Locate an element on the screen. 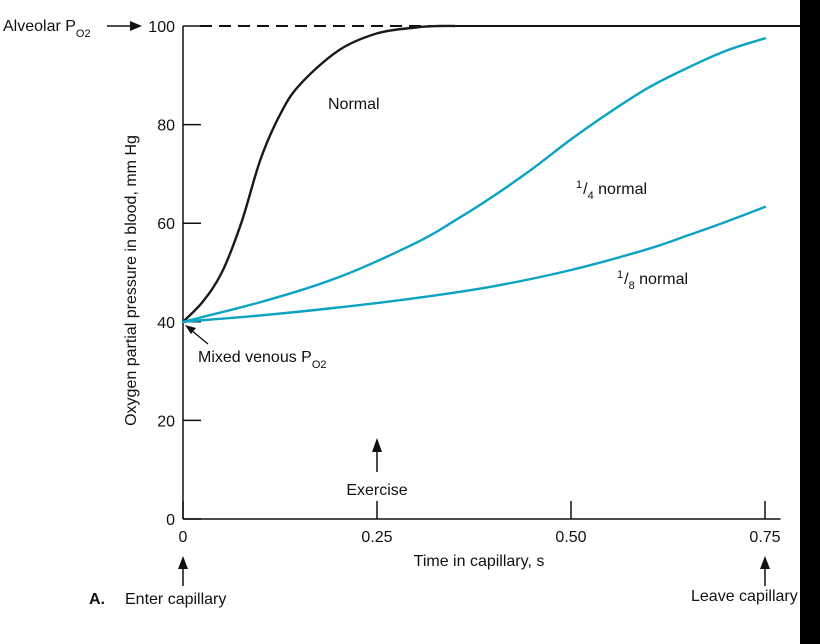 The width and height of the screenshot is (820, 644). enter-capillary-arrowhead is located at coordinates (183, 562).